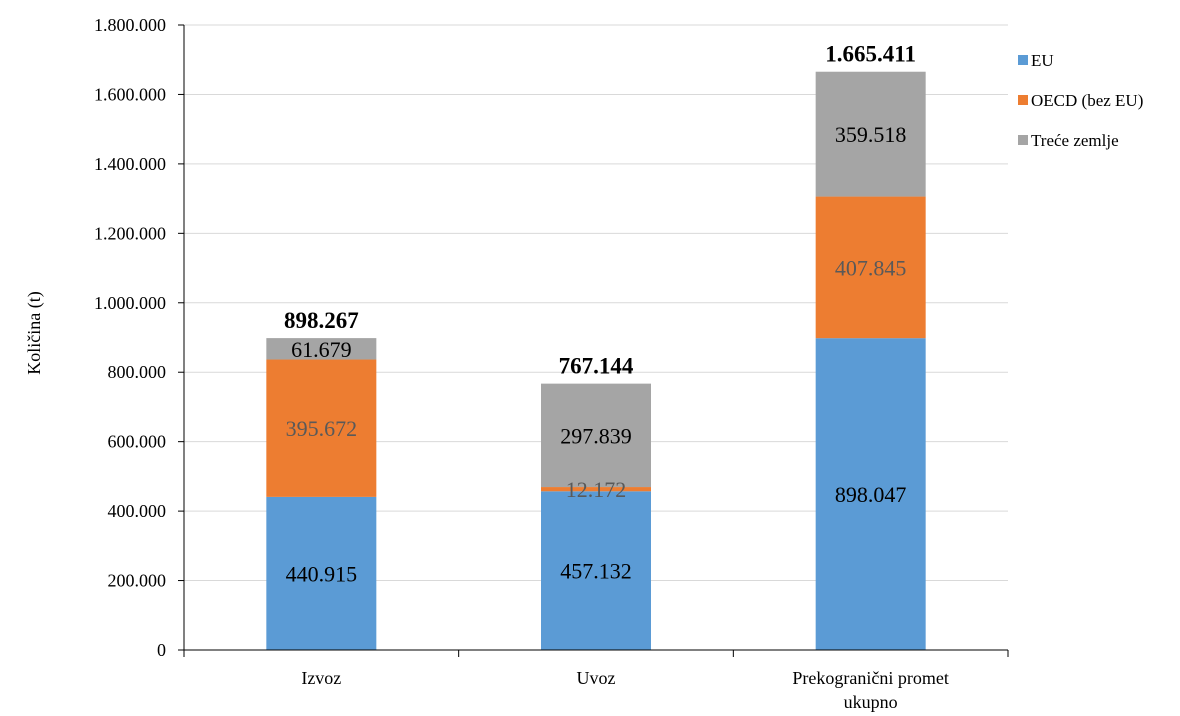 The image size is (1180, 716). Describe the element at coordinates (1075, 140) in the screenshot. I see `legend-label: Treće zemlje` at that location.